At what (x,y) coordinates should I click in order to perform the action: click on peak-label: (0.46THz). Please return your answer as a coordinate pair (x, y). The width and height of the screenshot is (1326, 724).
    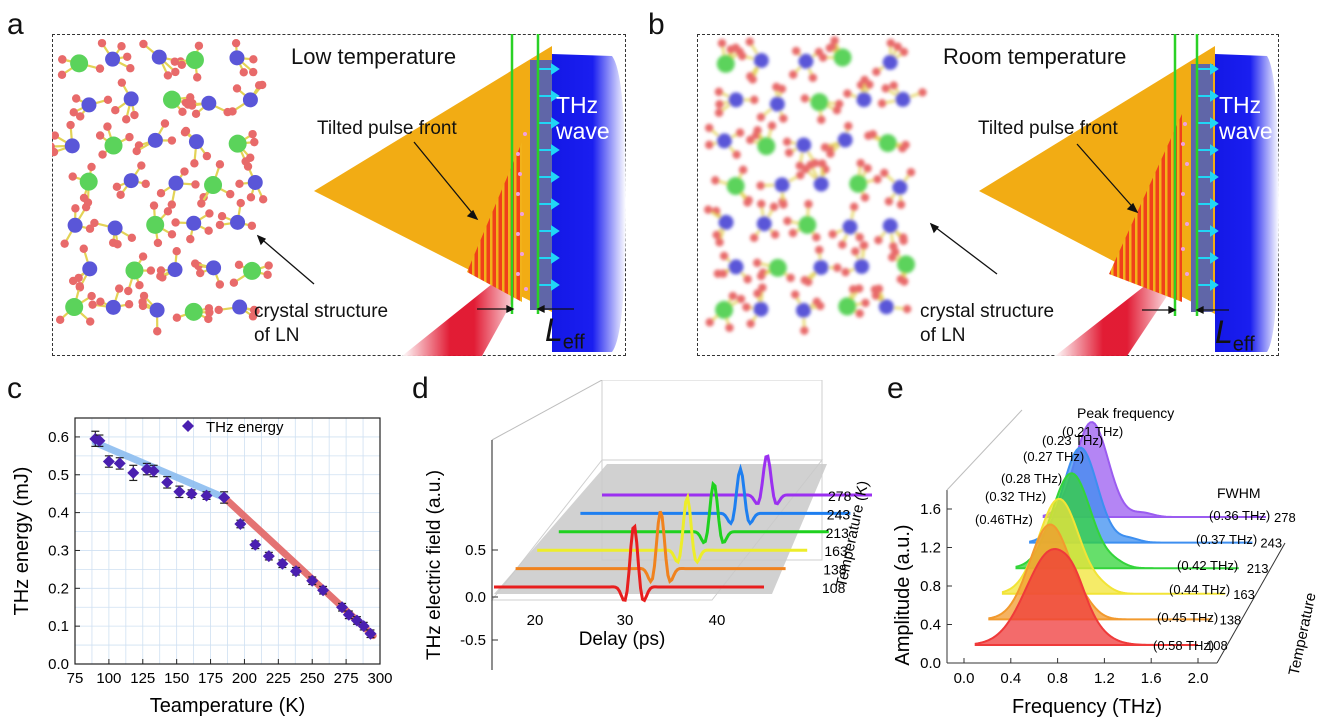
    Looking at the image, I should click on (1004, 519).